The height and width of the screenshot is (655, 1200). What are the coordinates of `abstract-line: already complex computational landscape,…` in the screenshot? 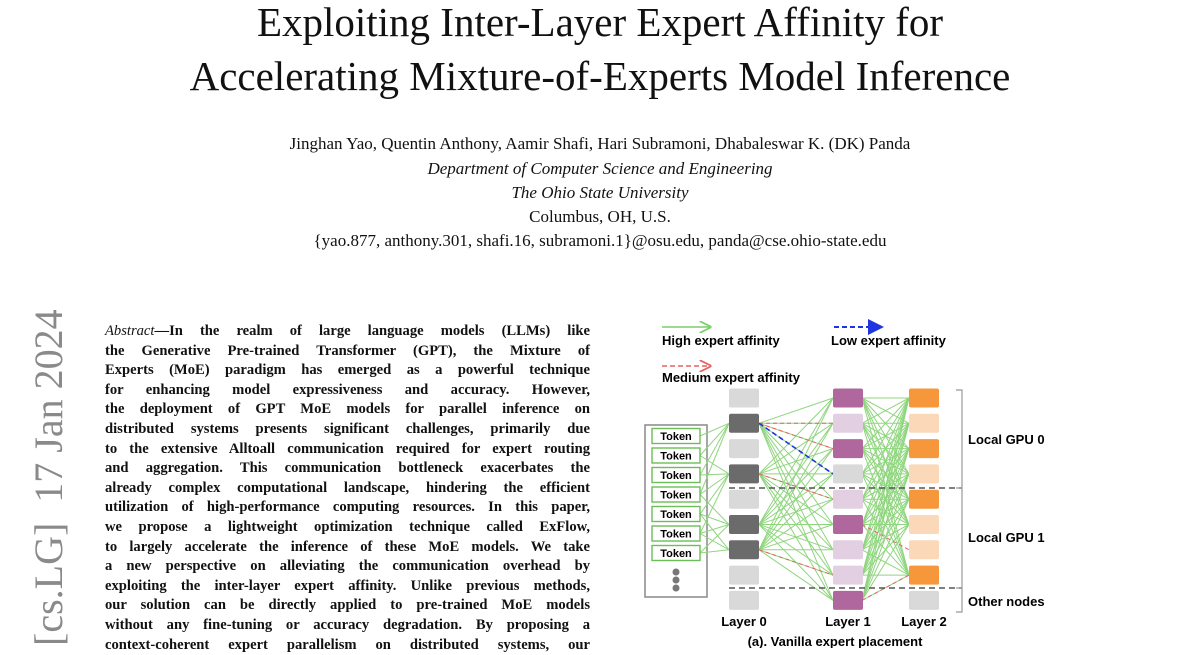 It's located at (347, 489).